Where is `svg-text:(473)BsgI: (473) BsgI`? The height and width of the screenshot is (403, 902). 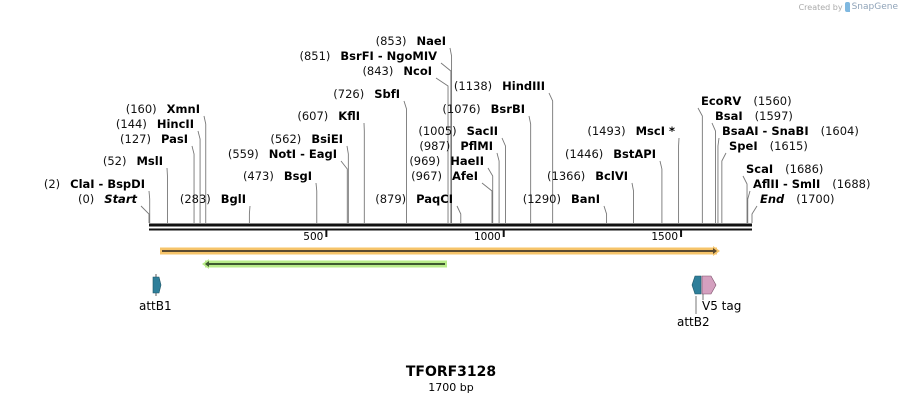
svg-text:(473)BsgI: (473) BsgI is located at coordinates (277, 176).